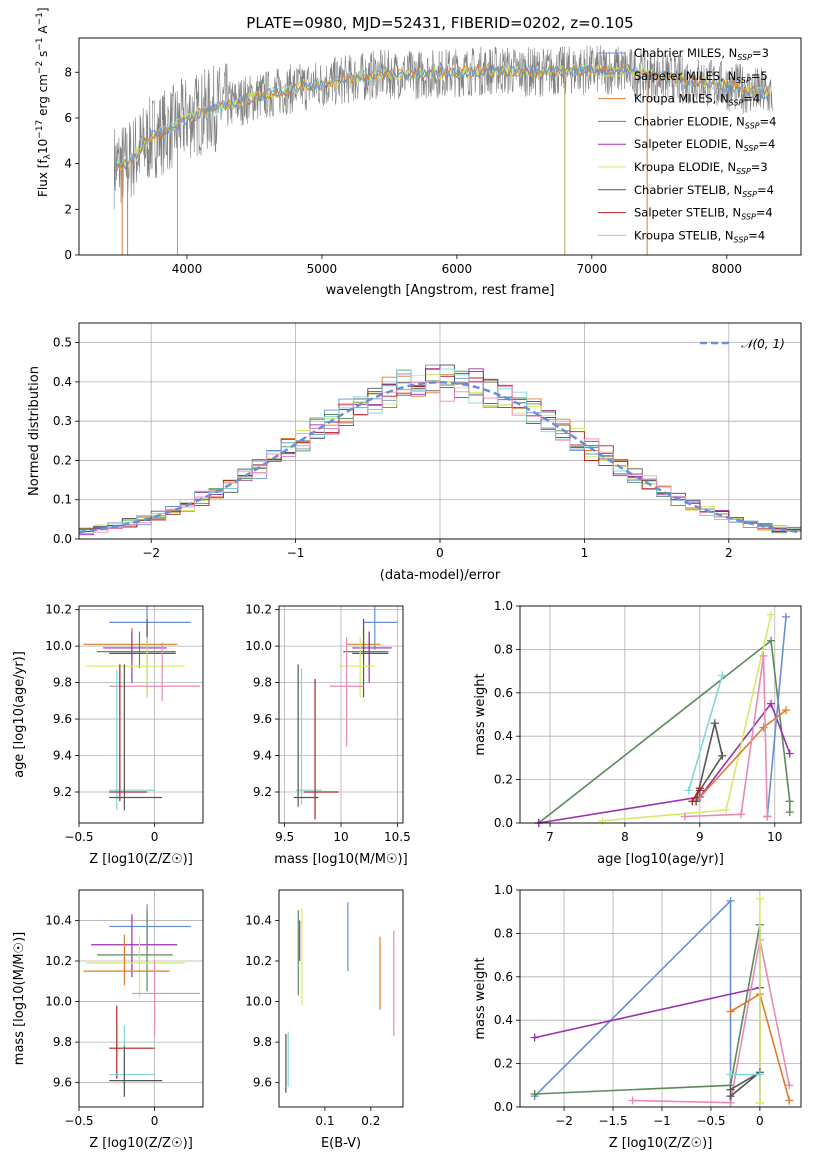 This screenshot has width=819, height=1170. I want to click on x-axis-label: E(B-V), so click(341, 1143).